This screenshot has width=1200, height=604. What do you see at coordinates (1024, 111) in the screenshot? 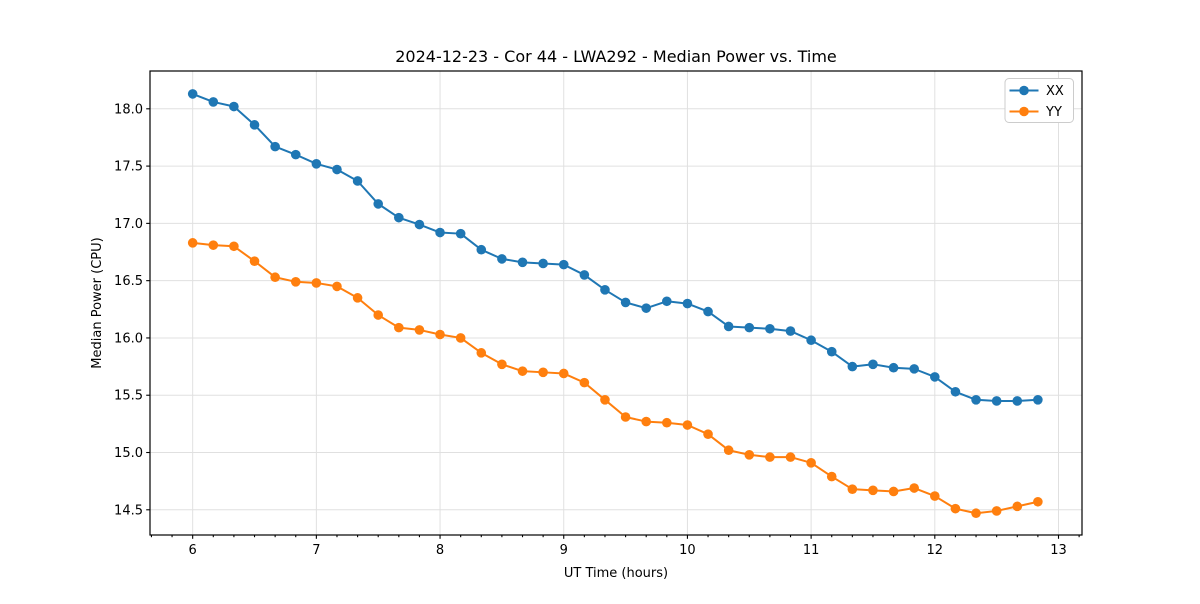
I see `legend-marker-YY` at bounding box center [1024, 111].